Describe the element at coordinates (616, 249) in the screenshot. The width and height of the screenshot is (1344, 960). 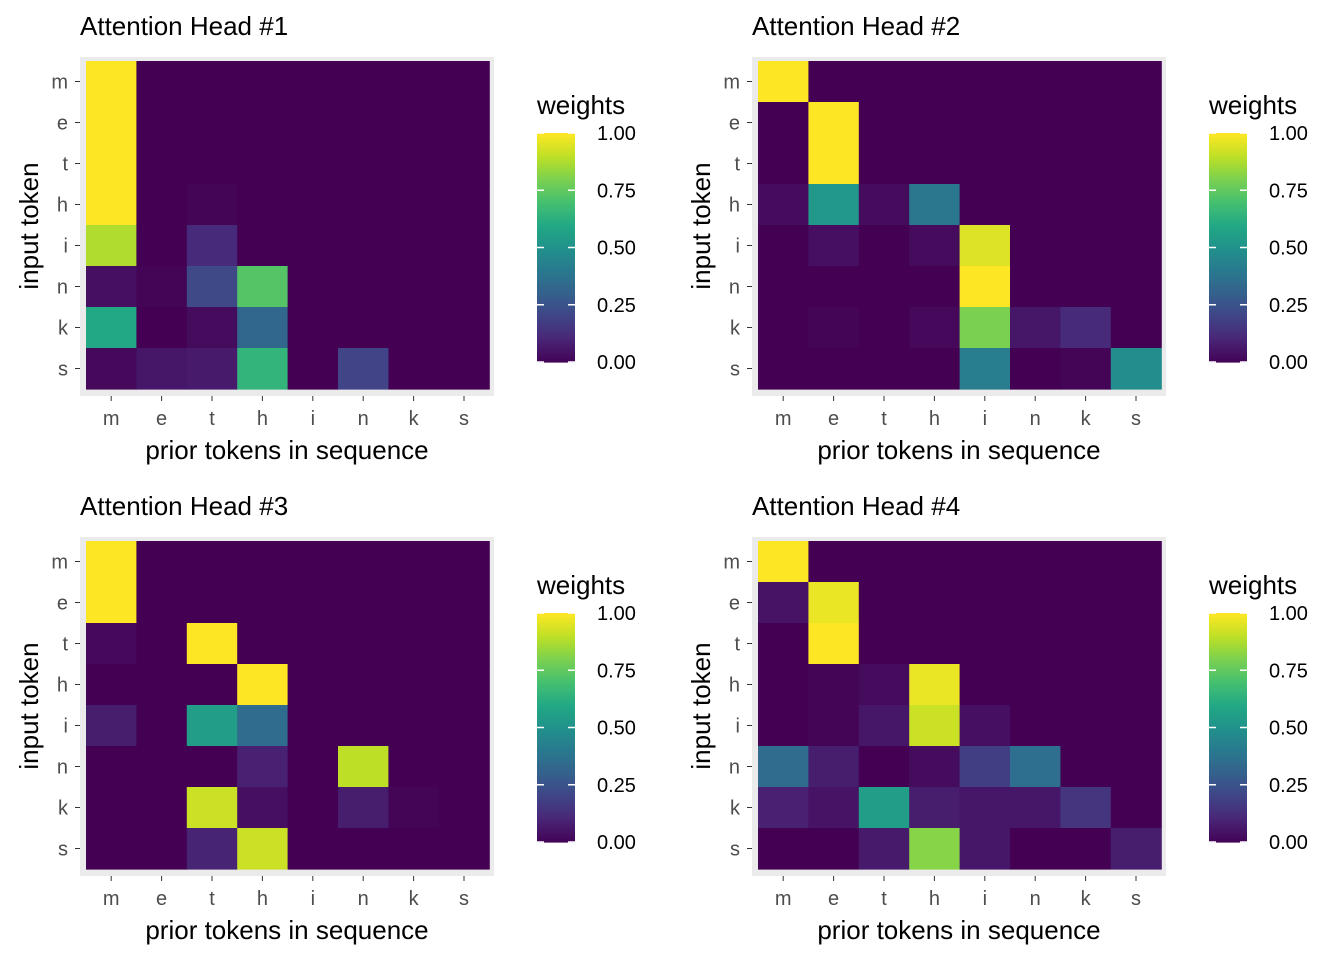
I see `legend-tick-label: 0.50` at that location.